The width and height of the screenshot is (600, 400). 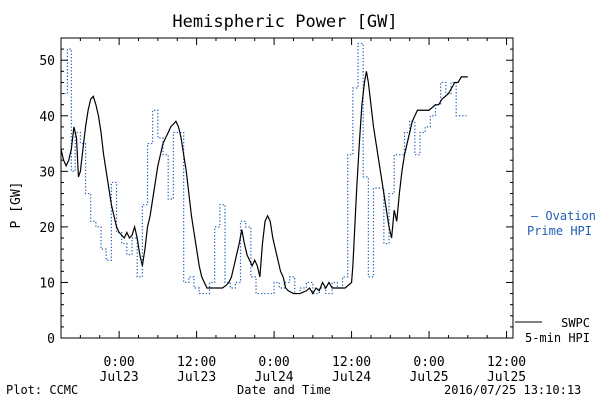 What do you see at coordinates (16, 205) in the screenshot?
I see `y-axis-label: P [GW]` at bounding box center [16, 205].